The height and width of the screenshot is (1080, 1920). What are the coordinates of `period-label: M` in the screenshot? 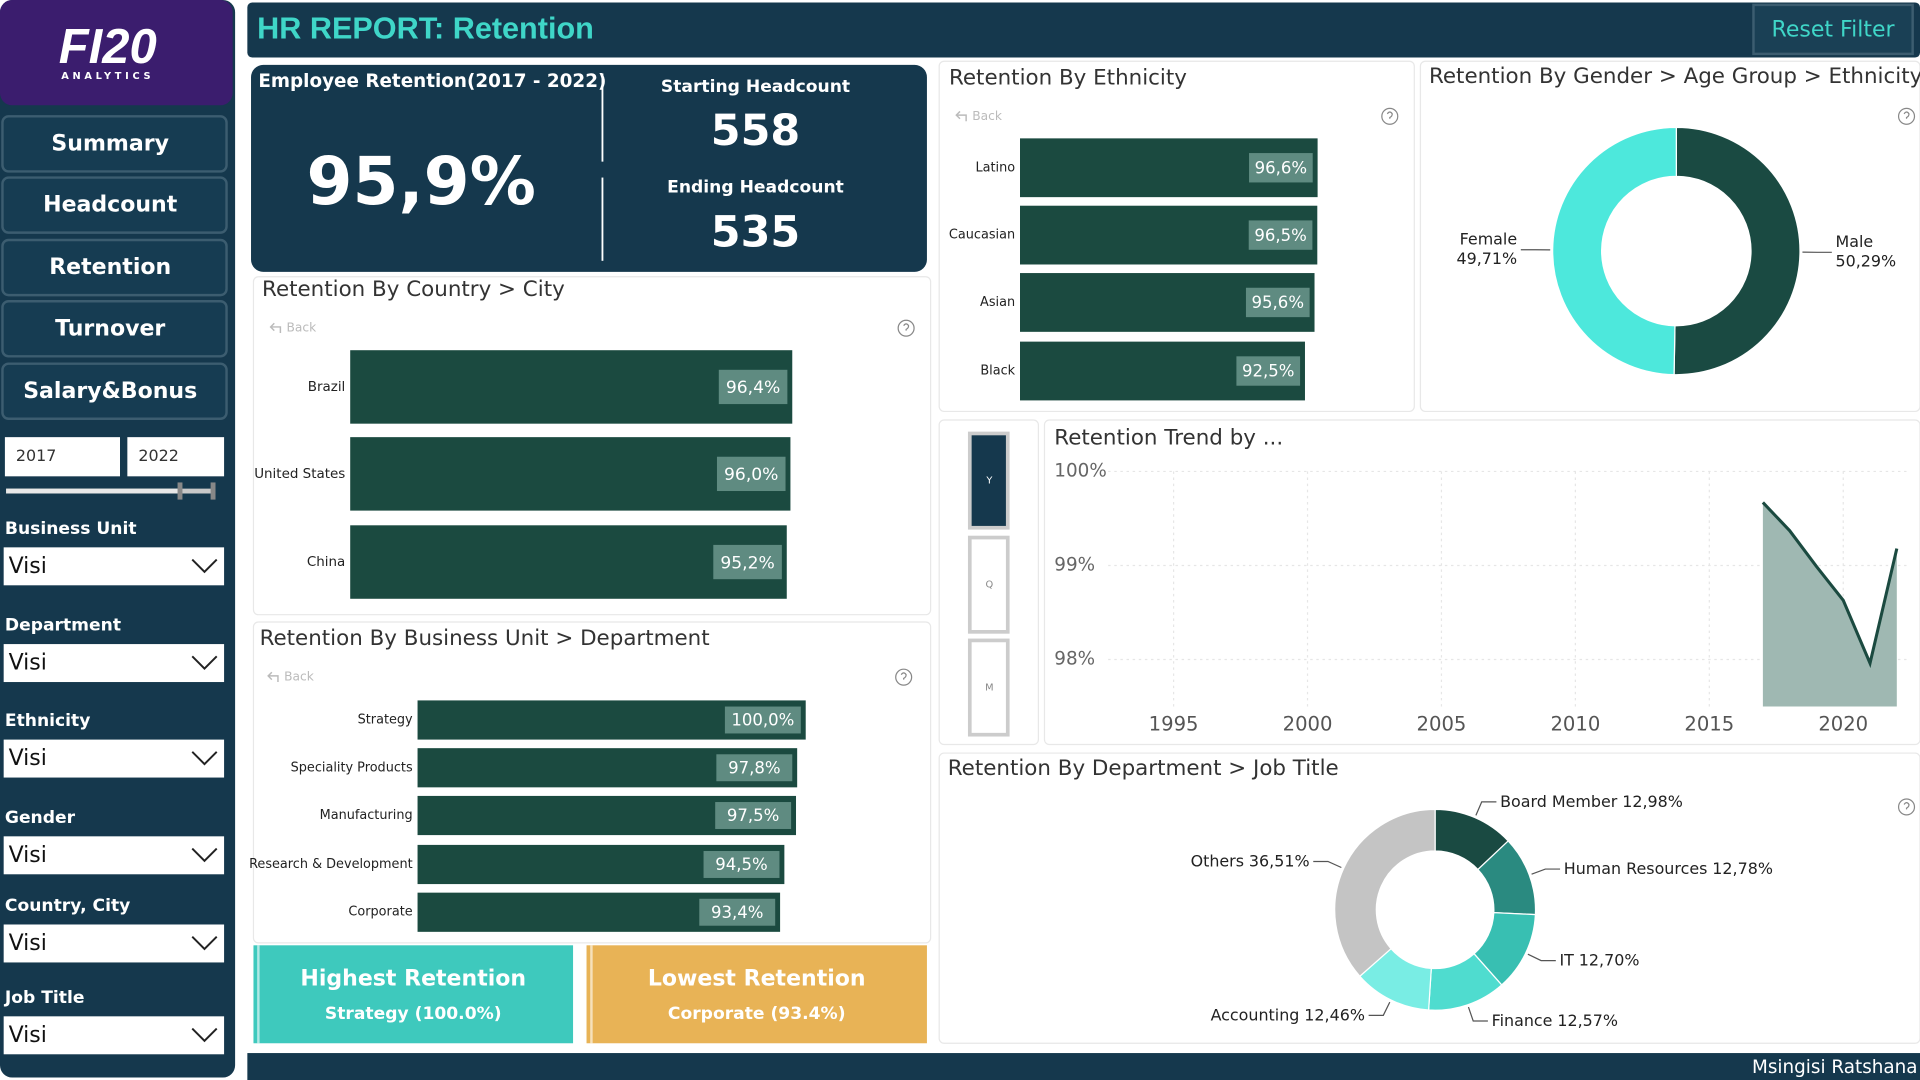 It's located at (989, 688).